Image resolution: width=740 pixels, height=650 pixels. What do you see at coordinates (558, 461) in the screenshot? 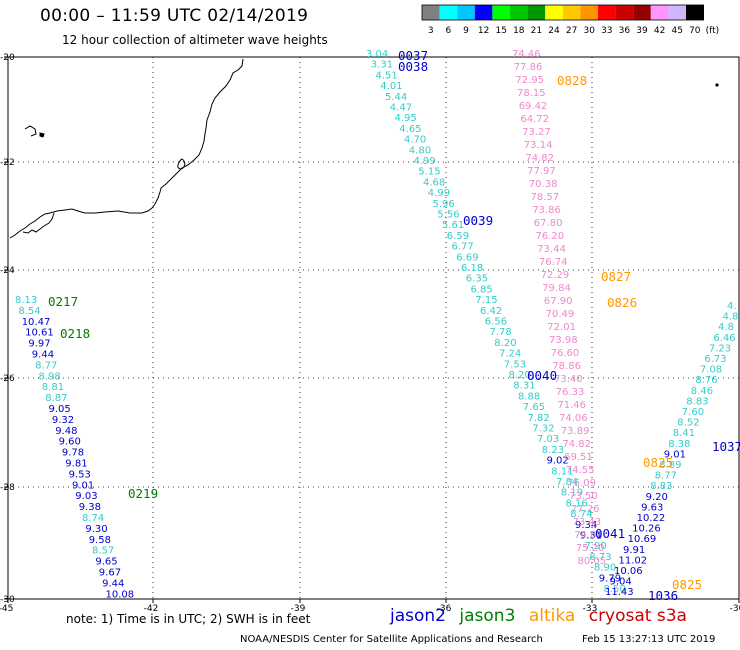
I see `track-center-value-38: 9.02` at bounding box center [558, 461].